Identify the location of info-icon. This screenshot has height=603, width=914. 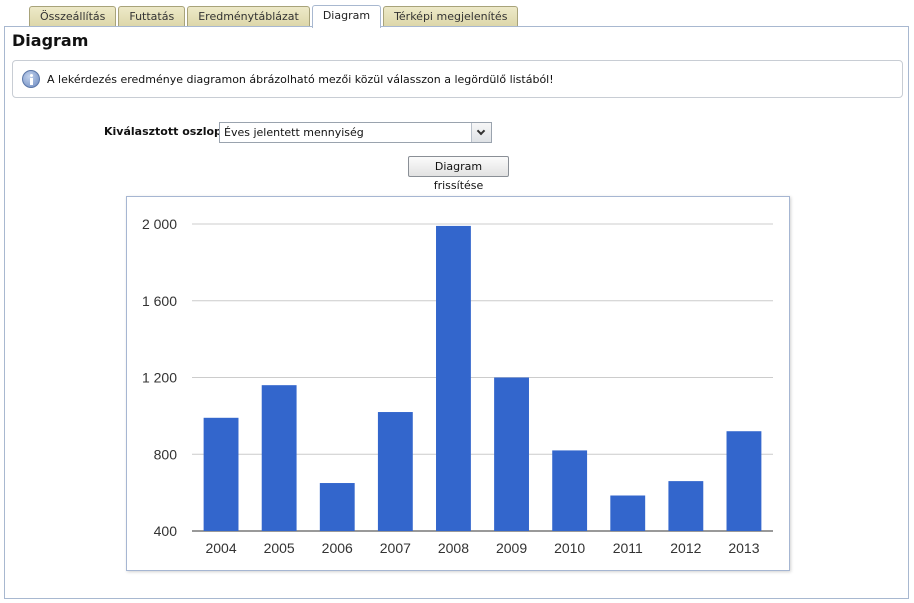
(31, 79).